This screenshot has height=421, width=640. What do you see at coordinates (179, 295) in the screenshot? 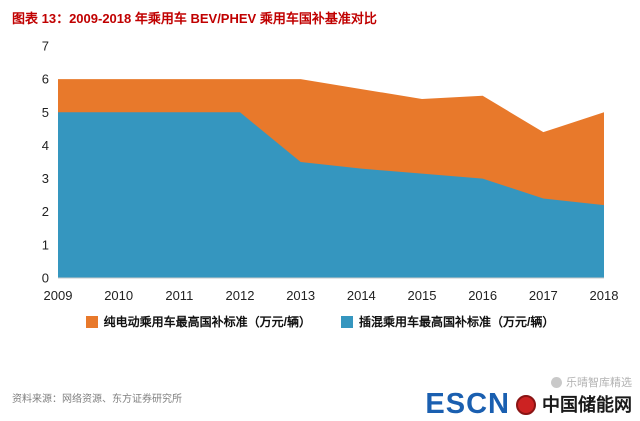
I see `svg-text: 2011` at bounding box center [179, 295].